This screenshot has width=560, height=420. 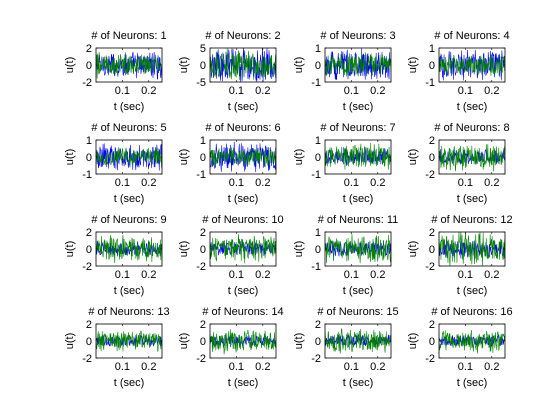 I want to click on subplot-10: # of Neurons: 10 0.1 0.2 2 0 -2 t (sec) u(t), so click(x=231, y=255).